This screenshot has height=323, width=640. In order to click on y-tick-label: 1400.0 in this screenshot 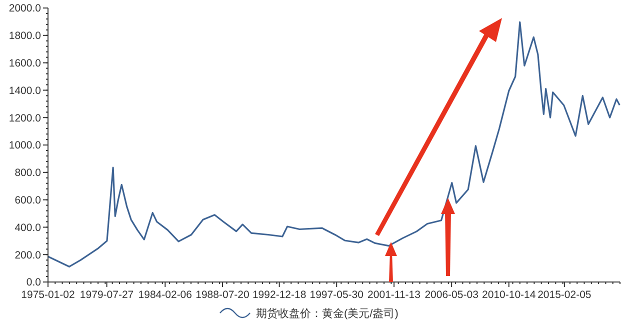, I will do `click(25, 90)`.